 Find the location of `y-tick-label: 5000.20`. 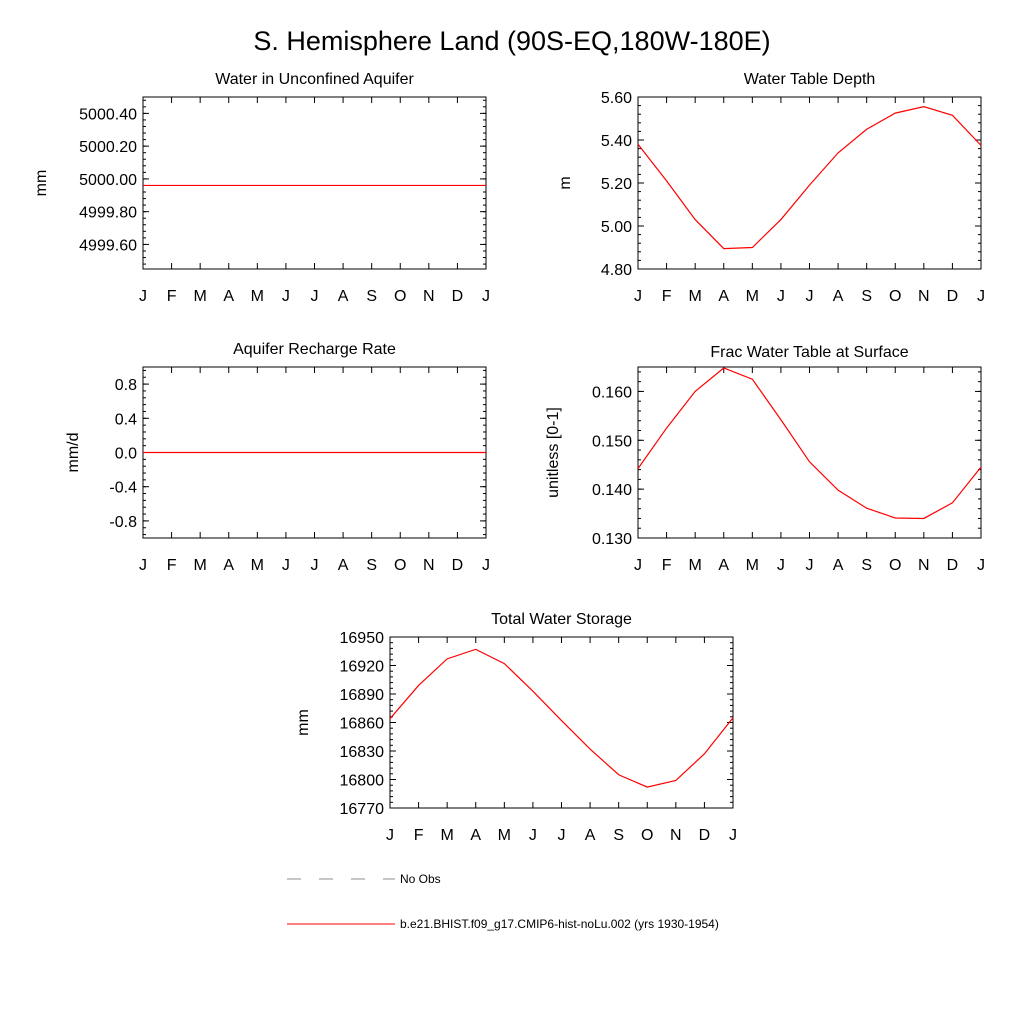

y-tick-label: 5000.20 is located at coordinates (108, 147).